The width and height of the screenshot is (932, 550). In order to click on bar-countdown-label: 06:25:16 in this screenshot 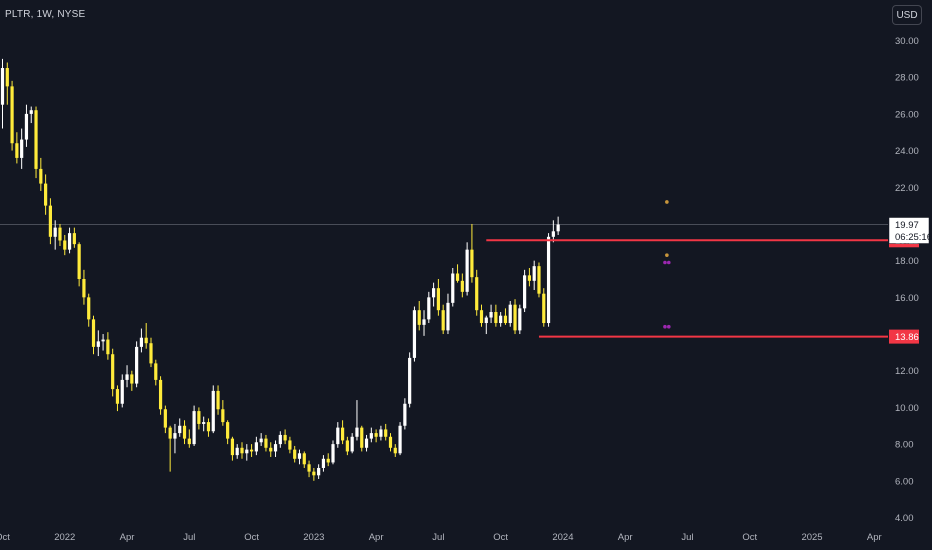, I will do `click(913, 237)`.